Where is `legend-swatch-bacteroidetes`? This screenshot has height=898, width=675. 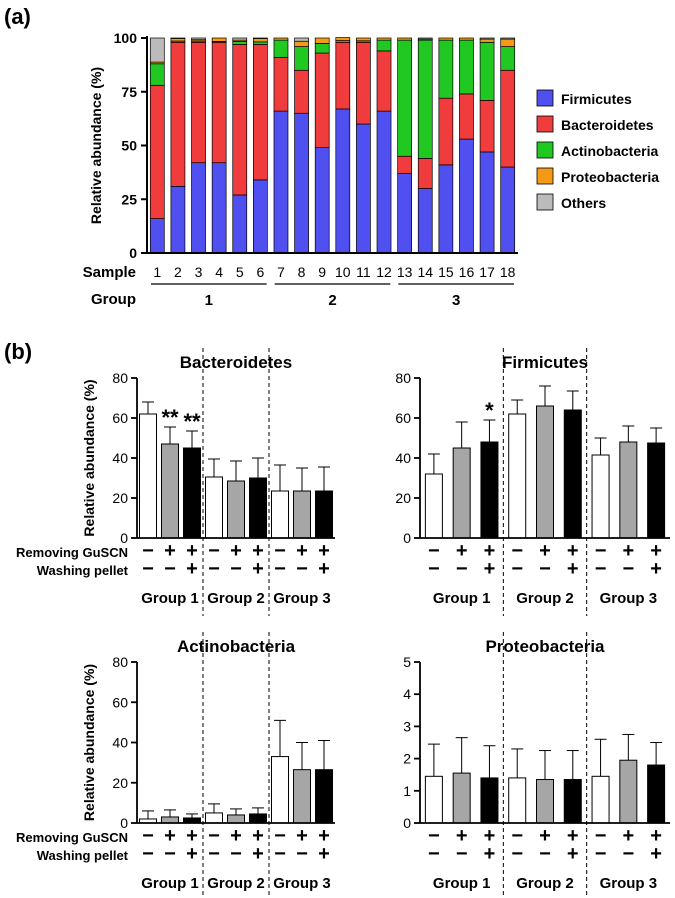 legend-swatch-bacteroidetes is located at coordinates (545, 124).